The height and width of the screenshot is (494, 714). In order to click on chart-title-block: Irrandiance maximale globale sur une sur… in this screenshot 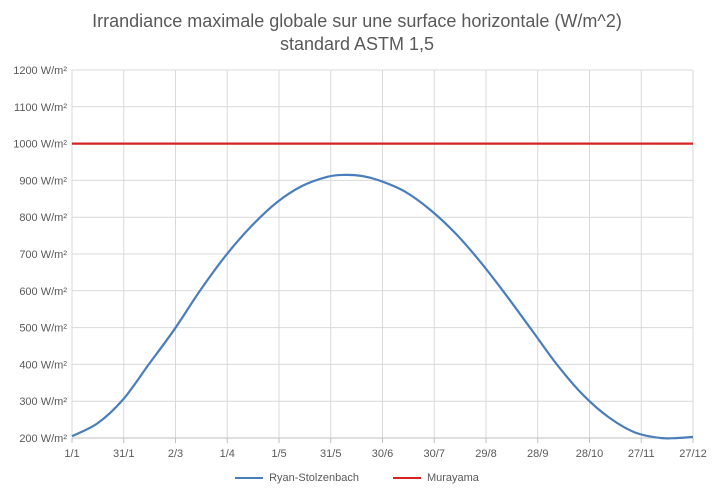, I will do `click(357, 33)`.